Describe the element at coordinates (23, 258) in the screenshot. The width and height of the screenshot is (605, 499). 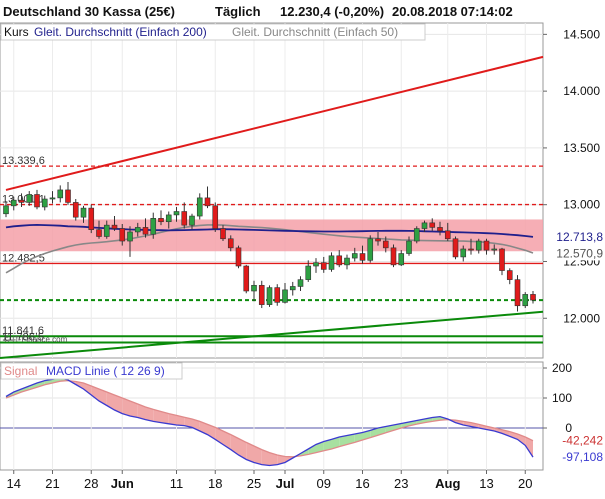
I see `level-label: 12.482,5` at that location.